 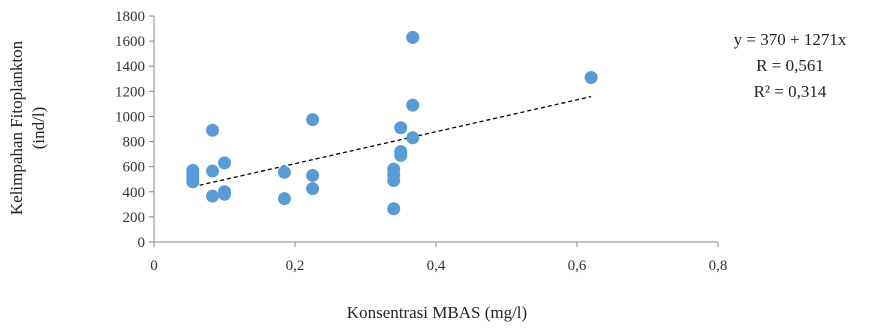 I want to click on y-tick-label: 200, so click(x=134, y=218).